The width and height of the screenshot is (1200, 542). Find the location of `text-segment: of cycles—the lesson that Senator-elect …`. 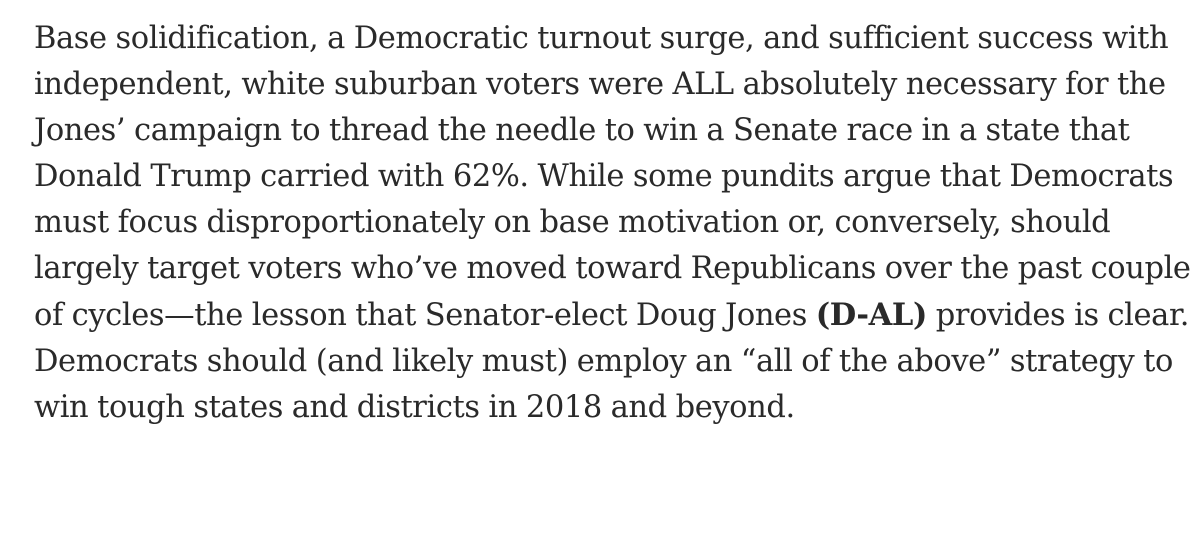

text-segment: of cycles—the lesson that Senator-elect … is located at coordinates (425, 315).